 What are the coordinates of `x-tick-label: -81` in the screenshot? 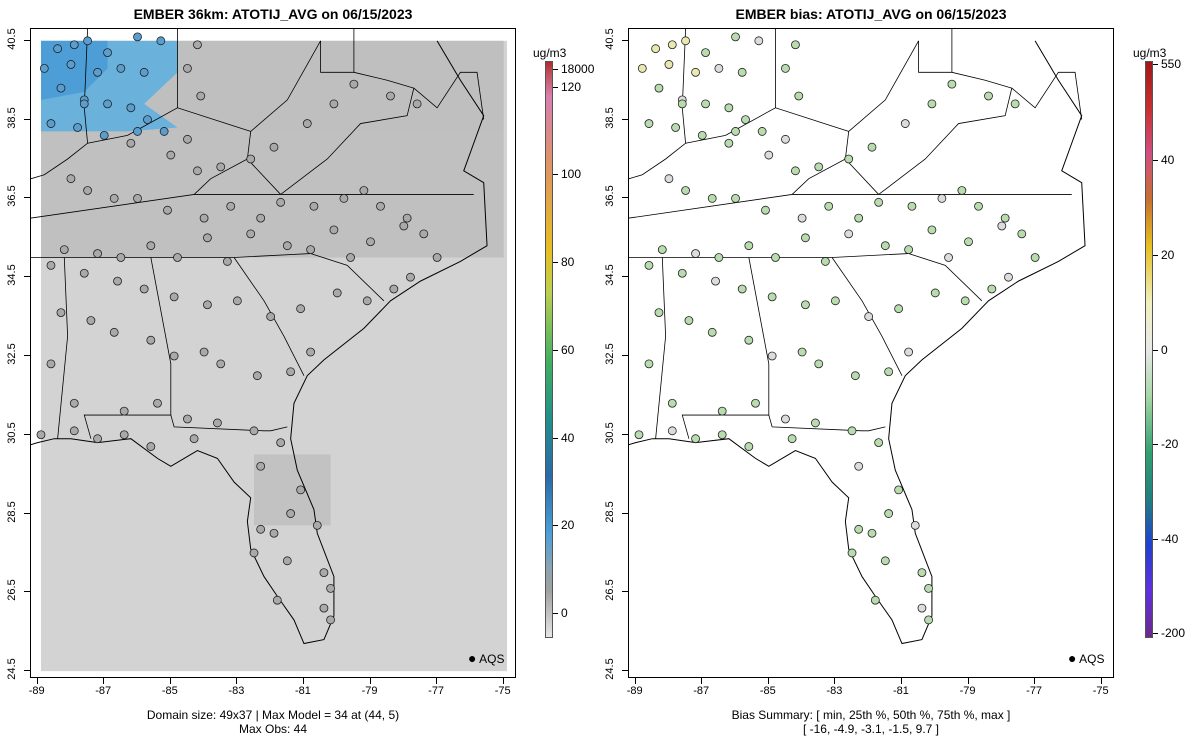 It's located at (303, 691).